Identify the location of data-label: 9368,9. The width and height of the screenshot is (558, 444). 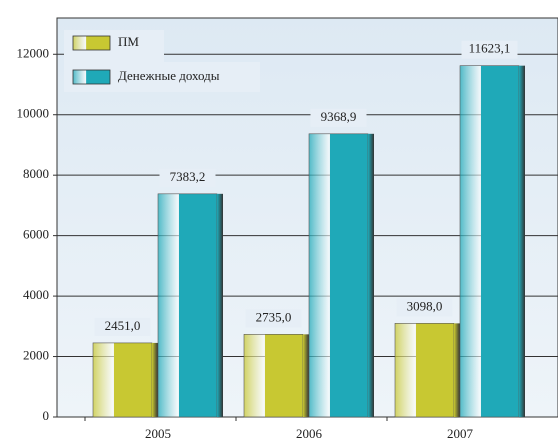
(339, 116).